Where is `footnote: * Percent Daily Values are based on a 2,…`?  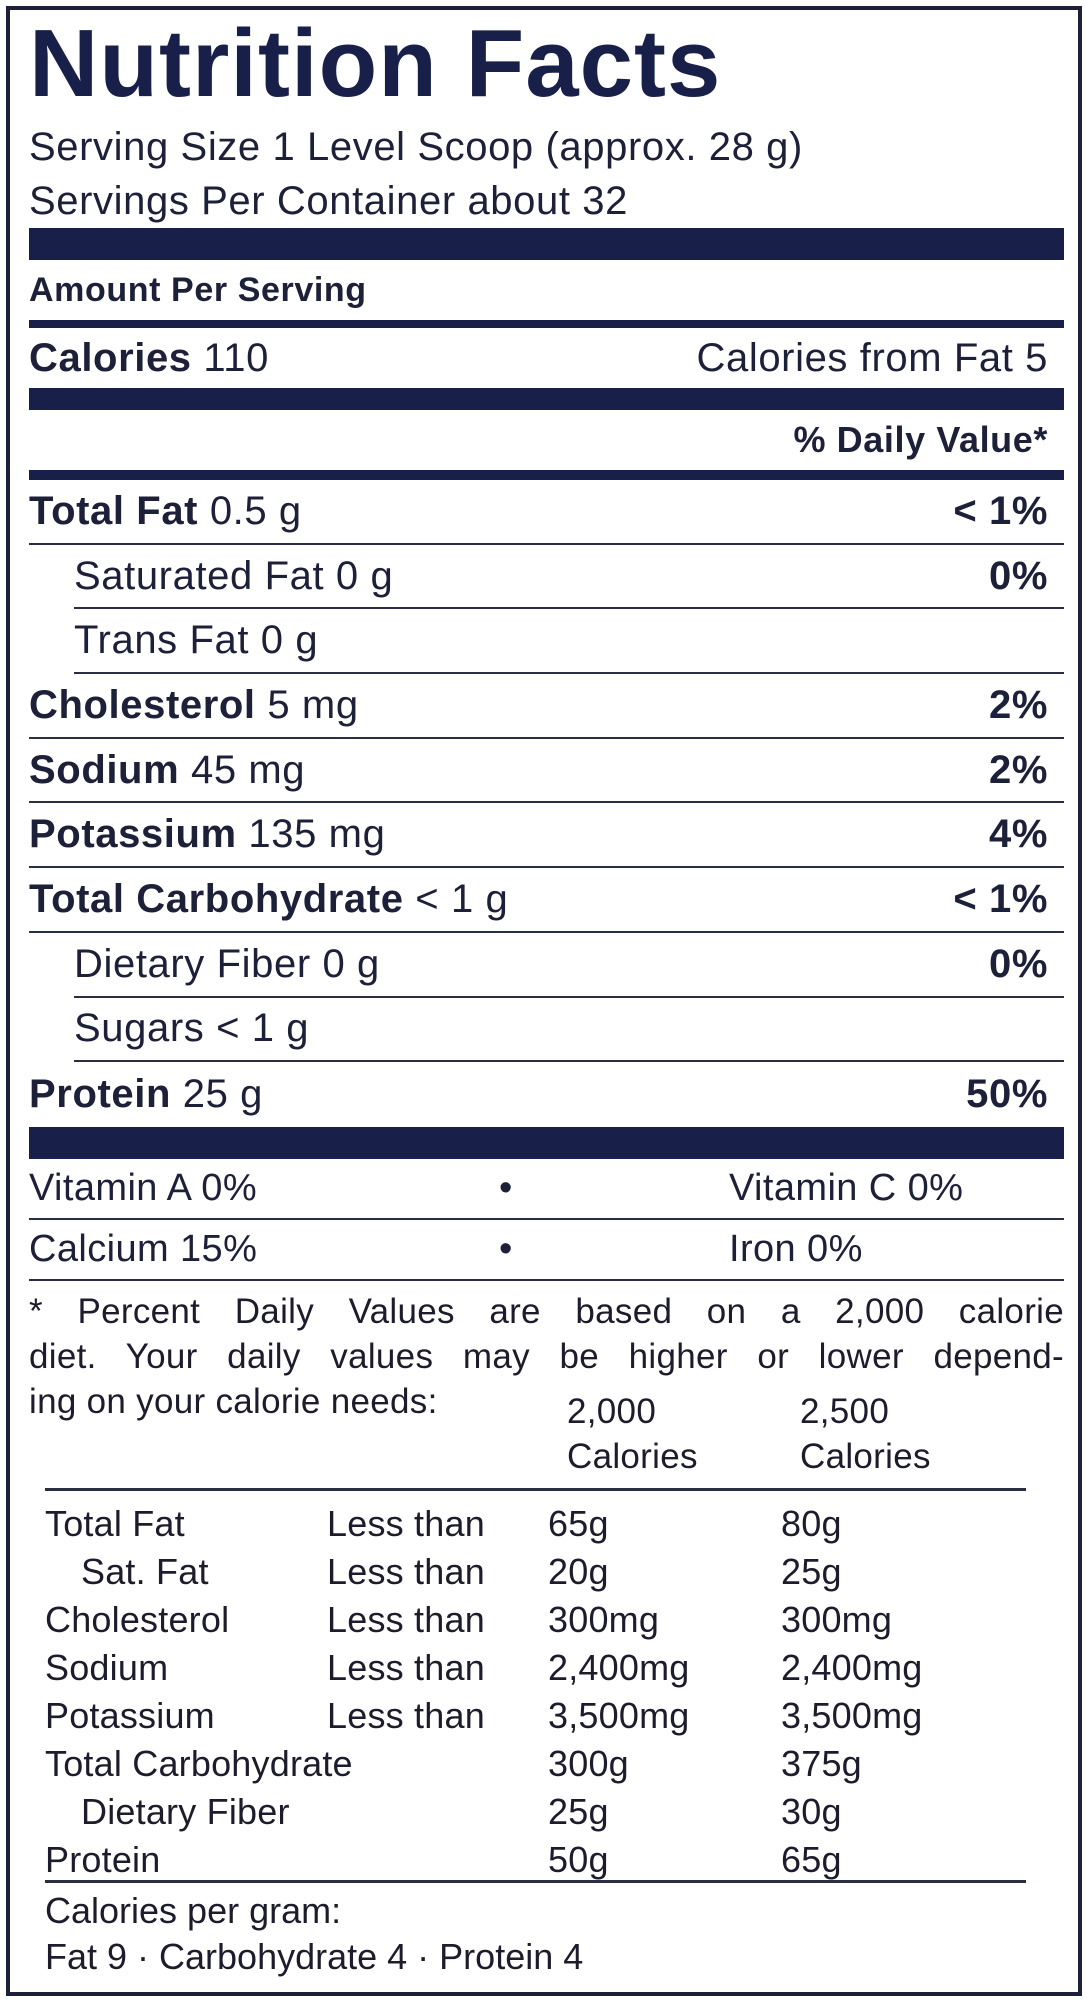 footnote: * Percent Daily Values are based on a 2,… is located at coordinates (546, 1399).